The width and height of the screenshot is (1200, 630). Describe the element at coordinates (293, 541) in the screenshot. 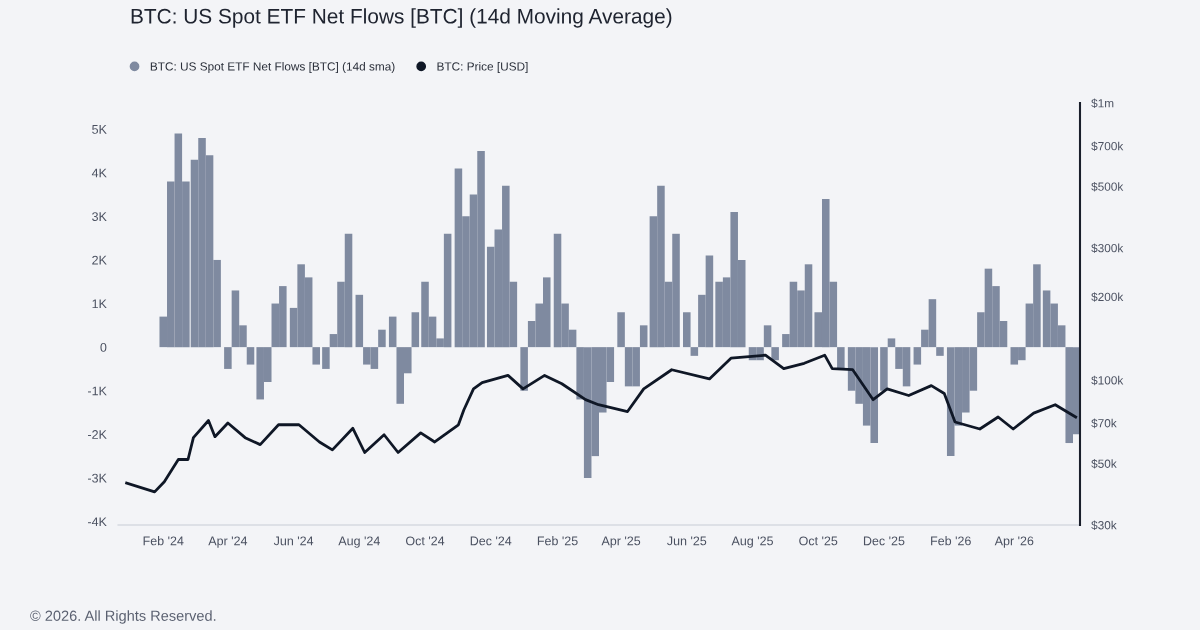

I see `x-tick-label: Jun '24` at that location.